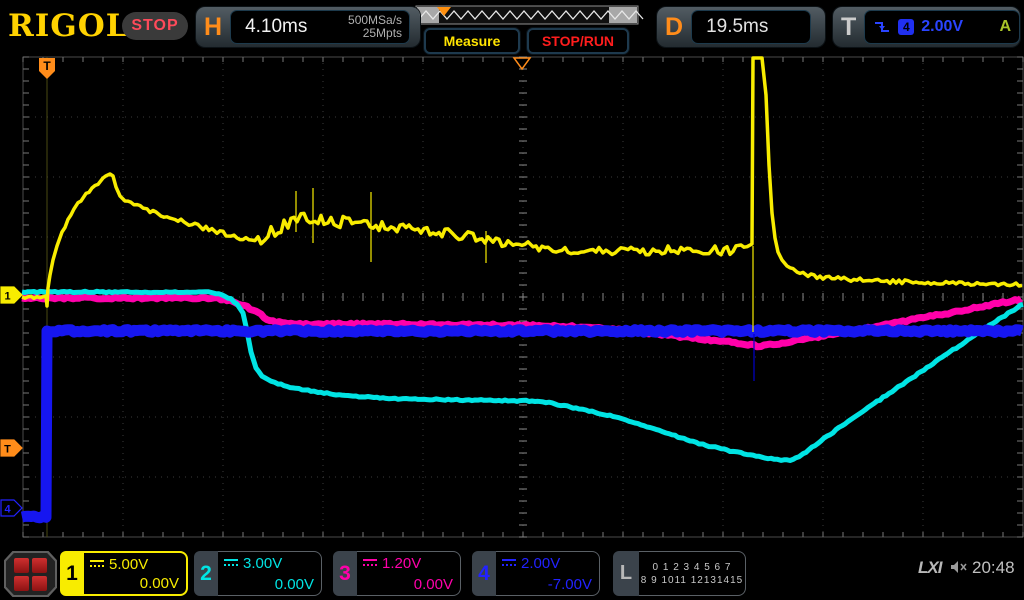 This screenshot has width=1024, height=600. What do you see at coordinates (213, 27) in the screenshot?
I see `horizontal-label: H` at bounding box center [213, 27].